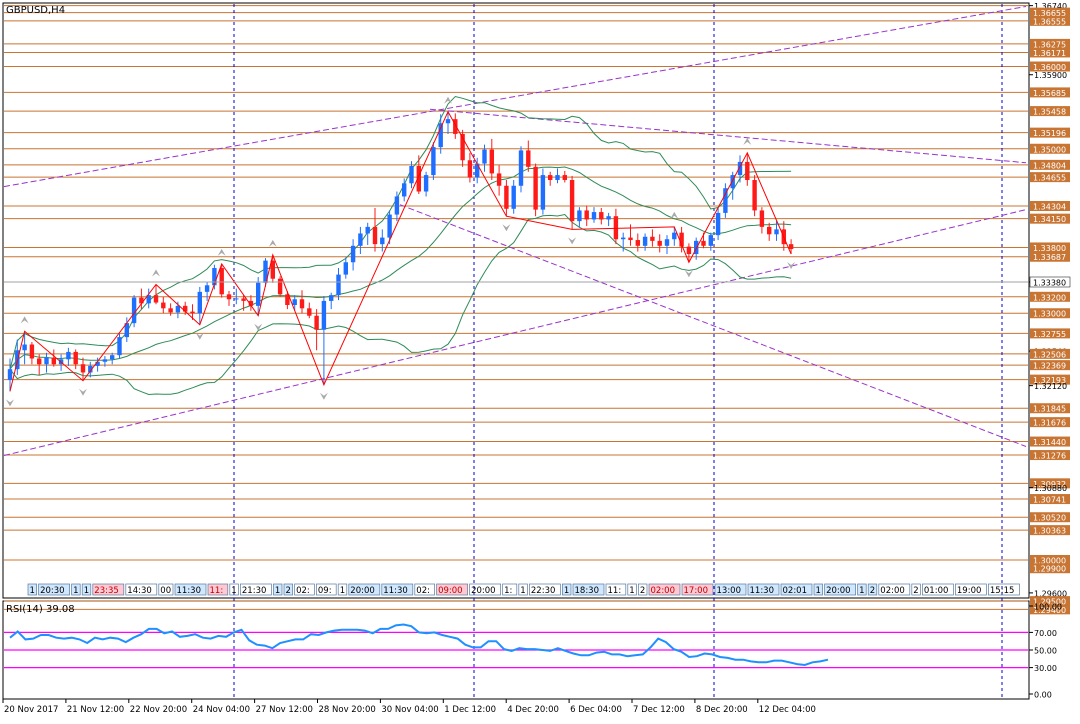 The width and height of the screenshot is (1080, 724). Describe the element at coordinates (1050, 6) in the screenshot. I see `price-axis-label: 1.36740` at that location.